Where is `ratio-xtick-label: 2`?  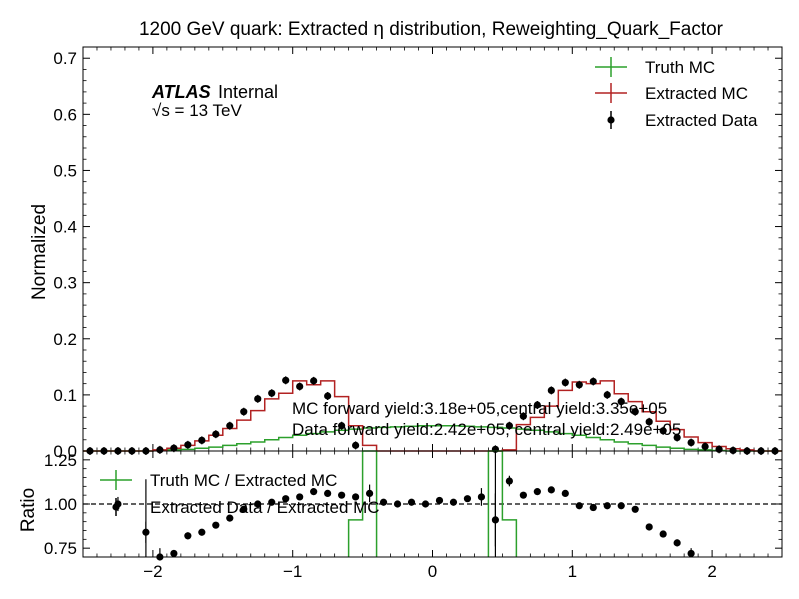
ratio-xtick-label: 2 is located at coordinates (711, 571).